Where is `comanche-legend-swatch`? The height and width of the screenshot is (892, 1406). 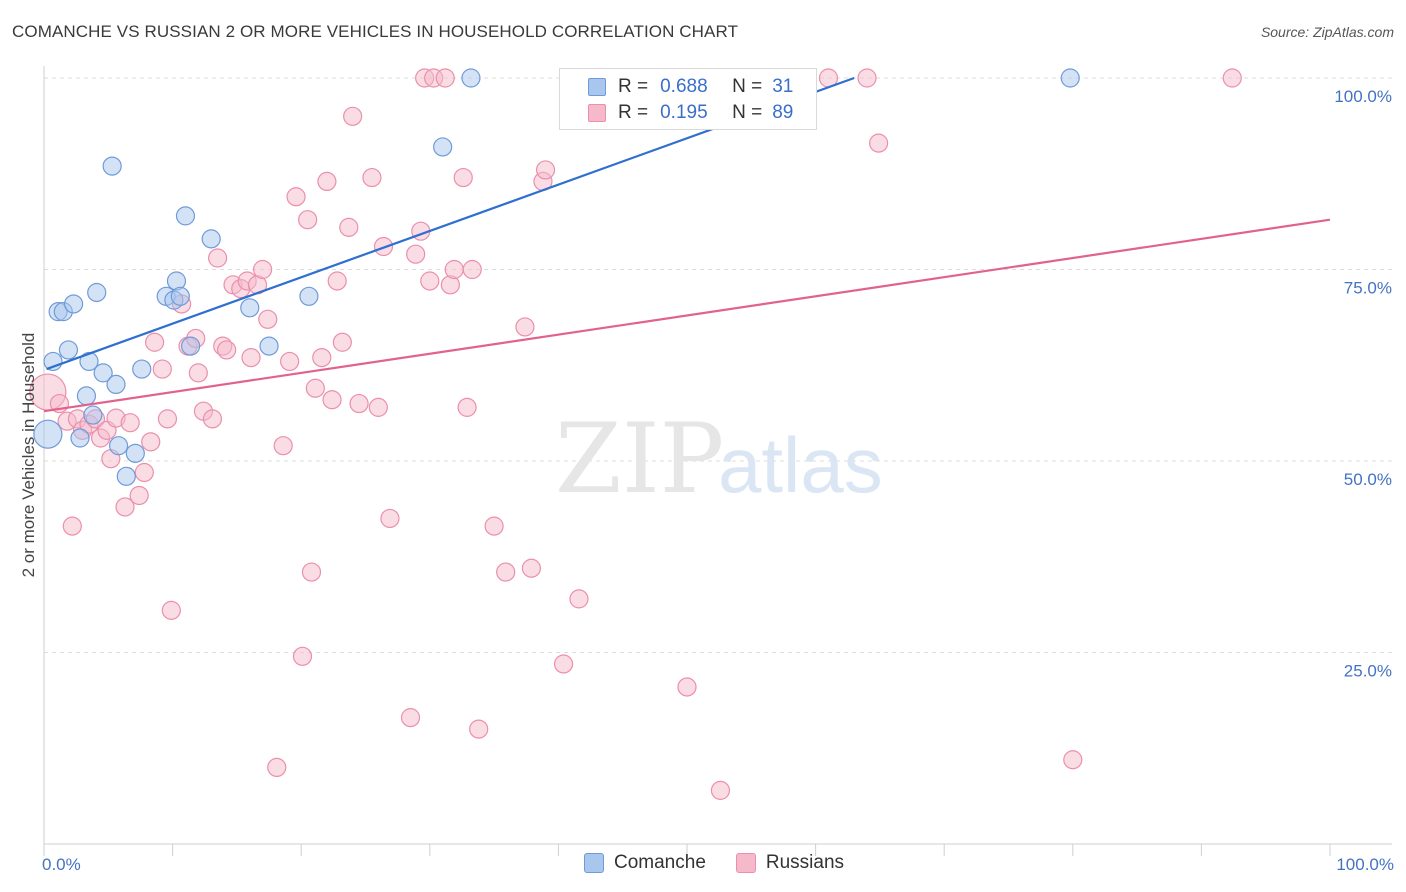
comanche-legend-swatch is located at coordinates (594, 863).